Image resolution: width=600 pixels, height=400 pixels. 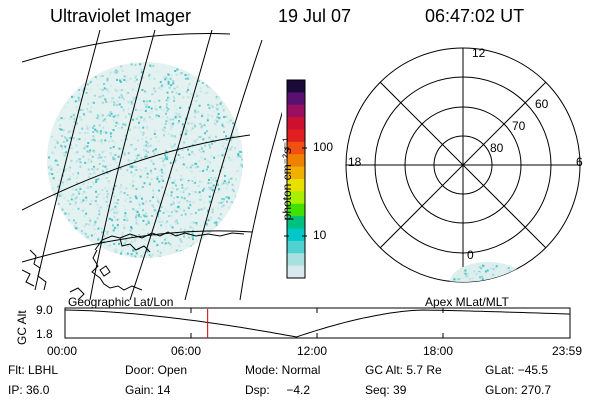 I want to click on alt-xtick-2359: 23:59, so click(x=567, y=351).